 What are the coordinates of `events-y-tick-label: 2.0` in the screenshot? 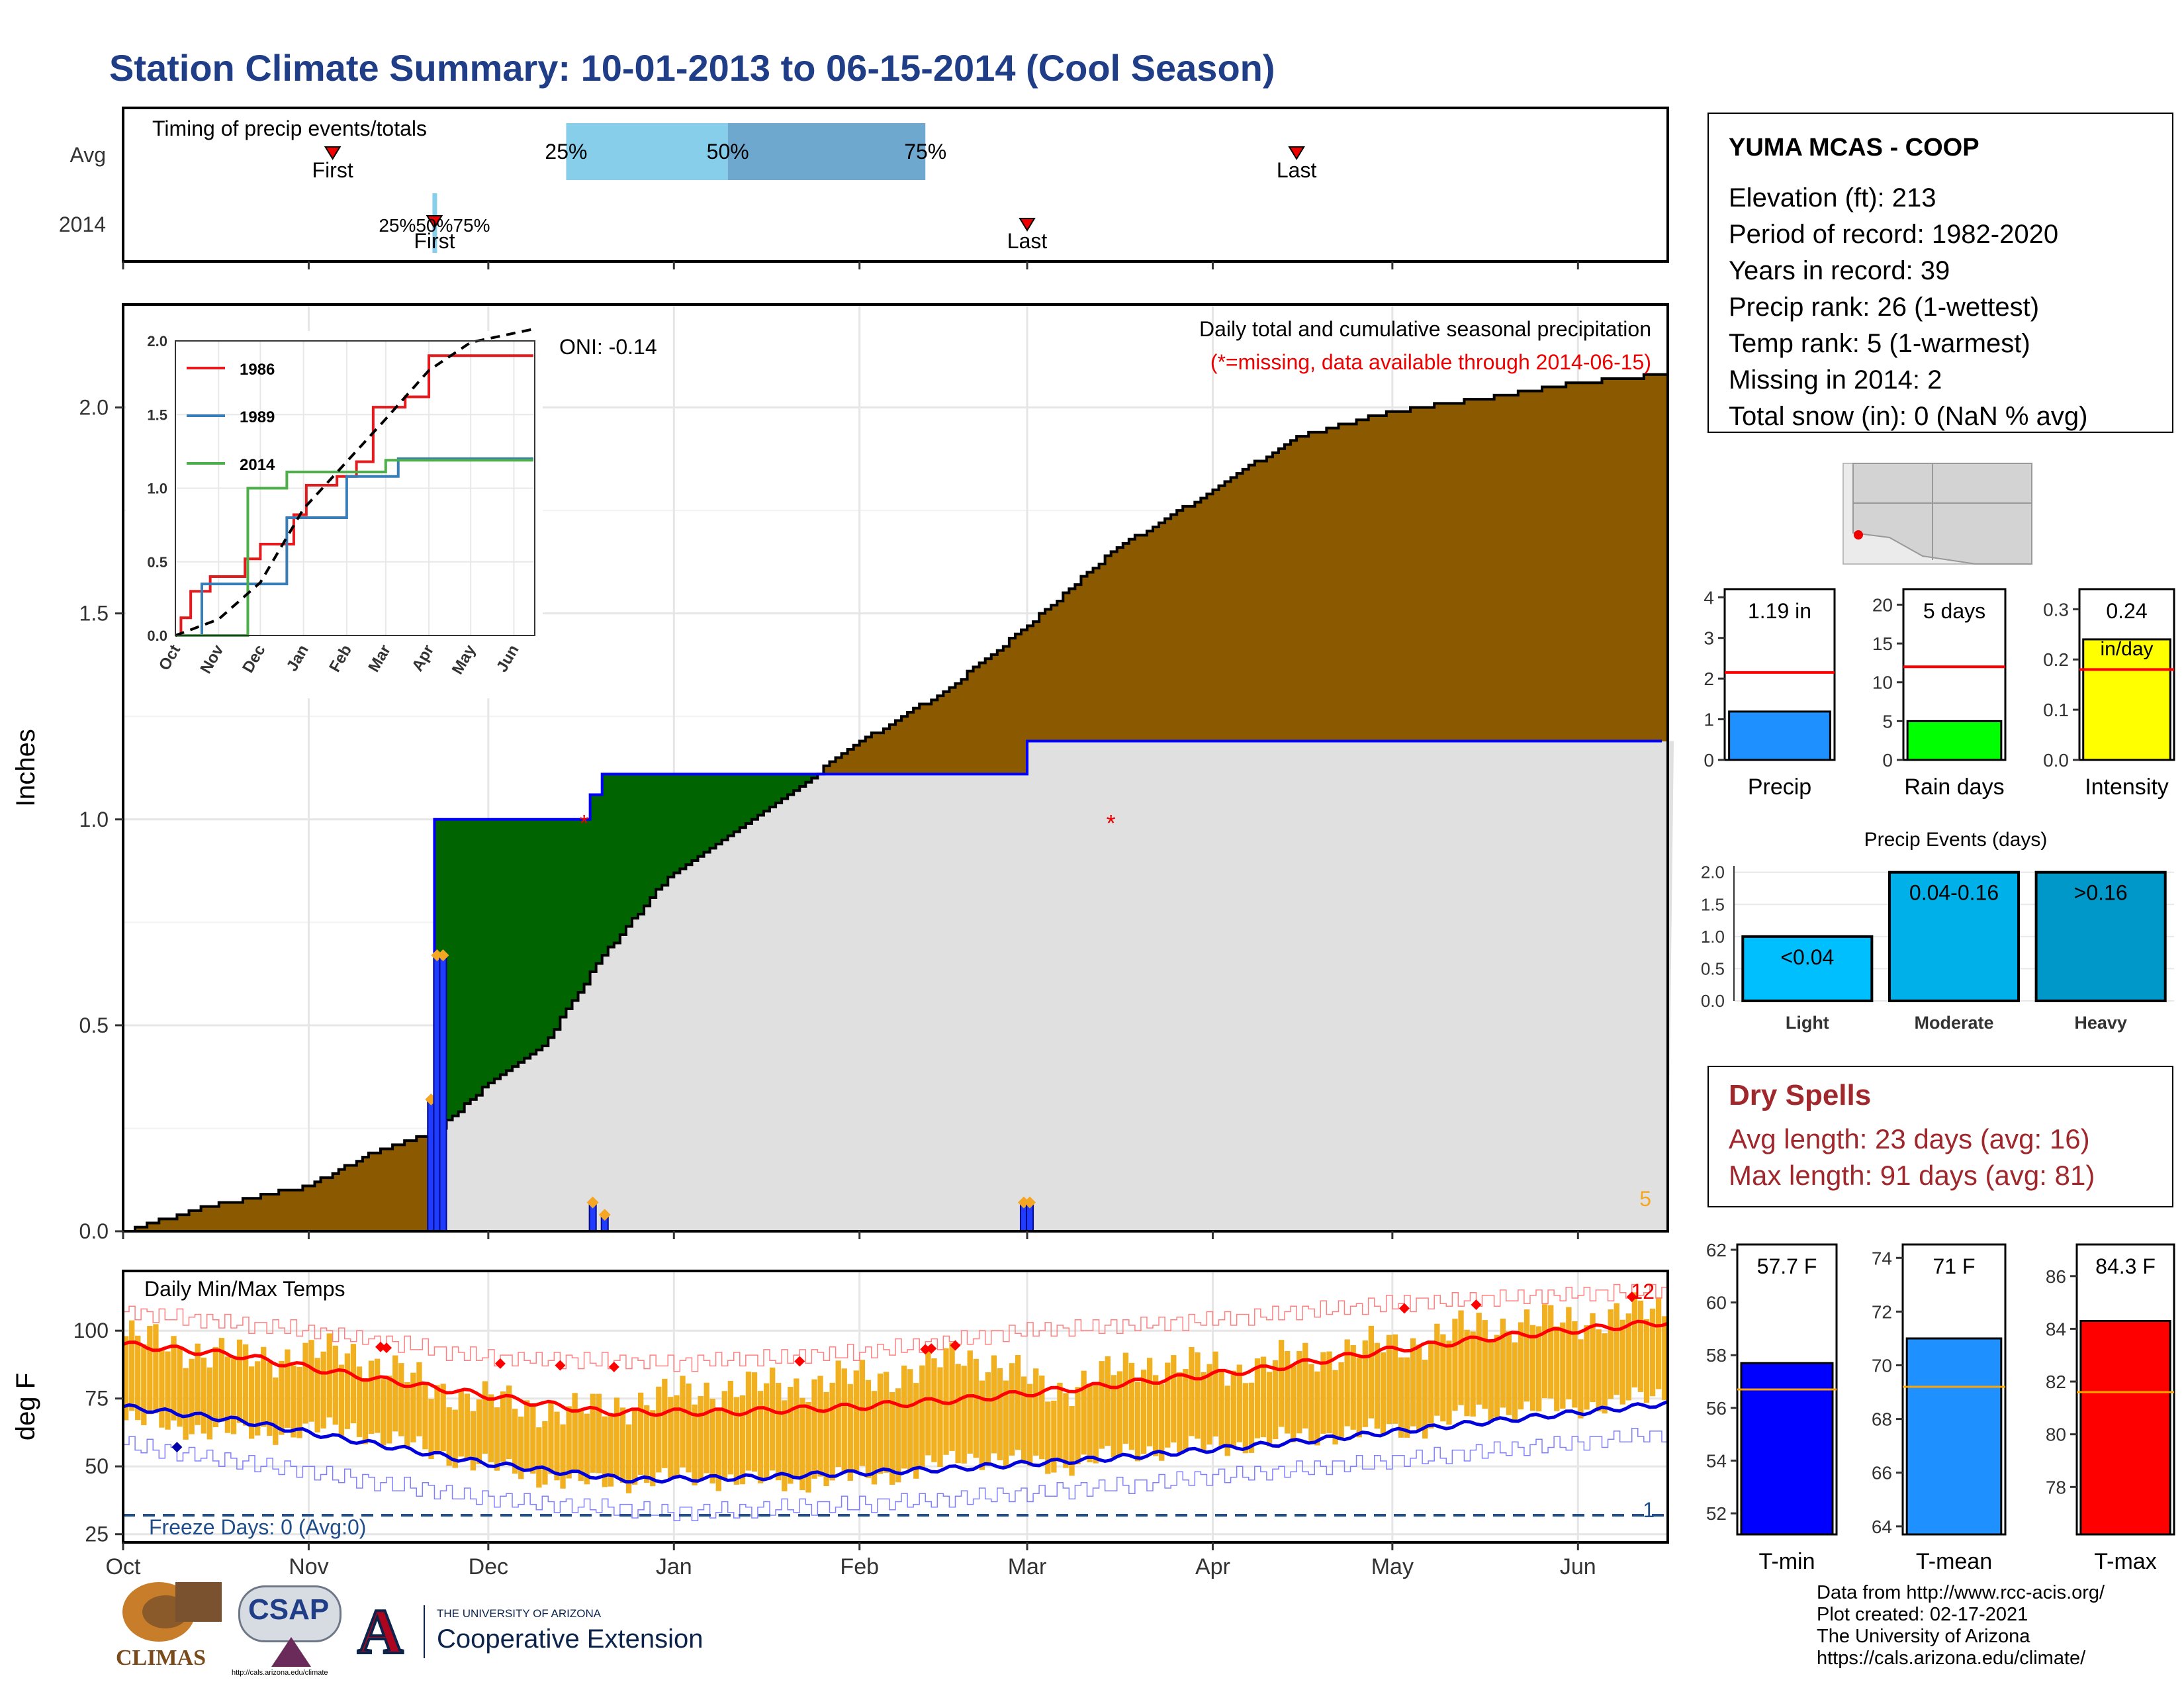 It's located at (1713, 872).